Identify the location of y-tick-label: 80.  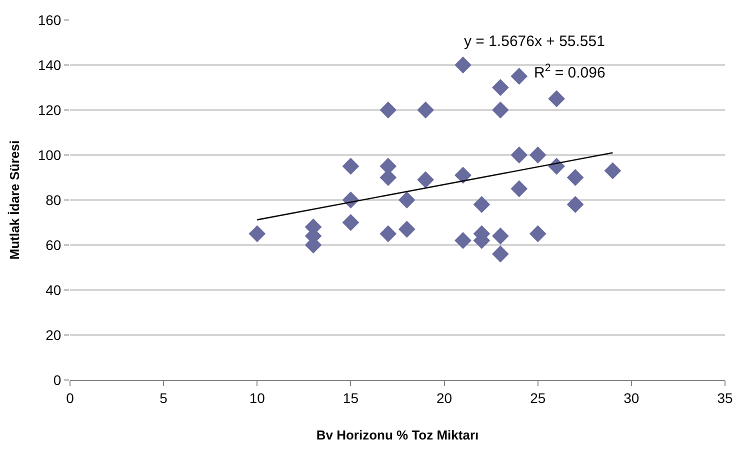
(54, 200).